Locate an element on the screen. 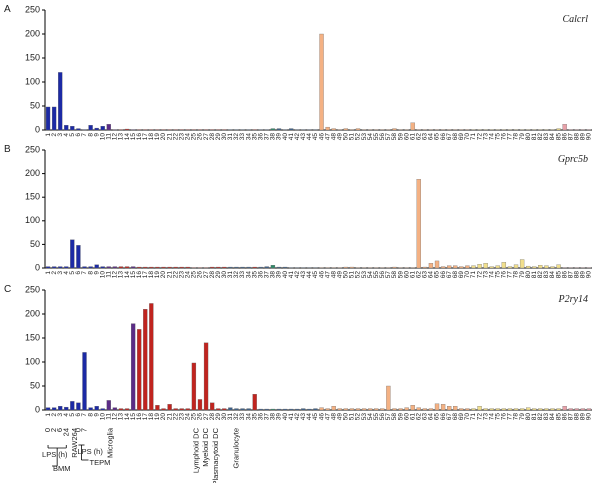 The image size is (600, 483). x-tick-label: 11 is located at coordinates (109, 274).